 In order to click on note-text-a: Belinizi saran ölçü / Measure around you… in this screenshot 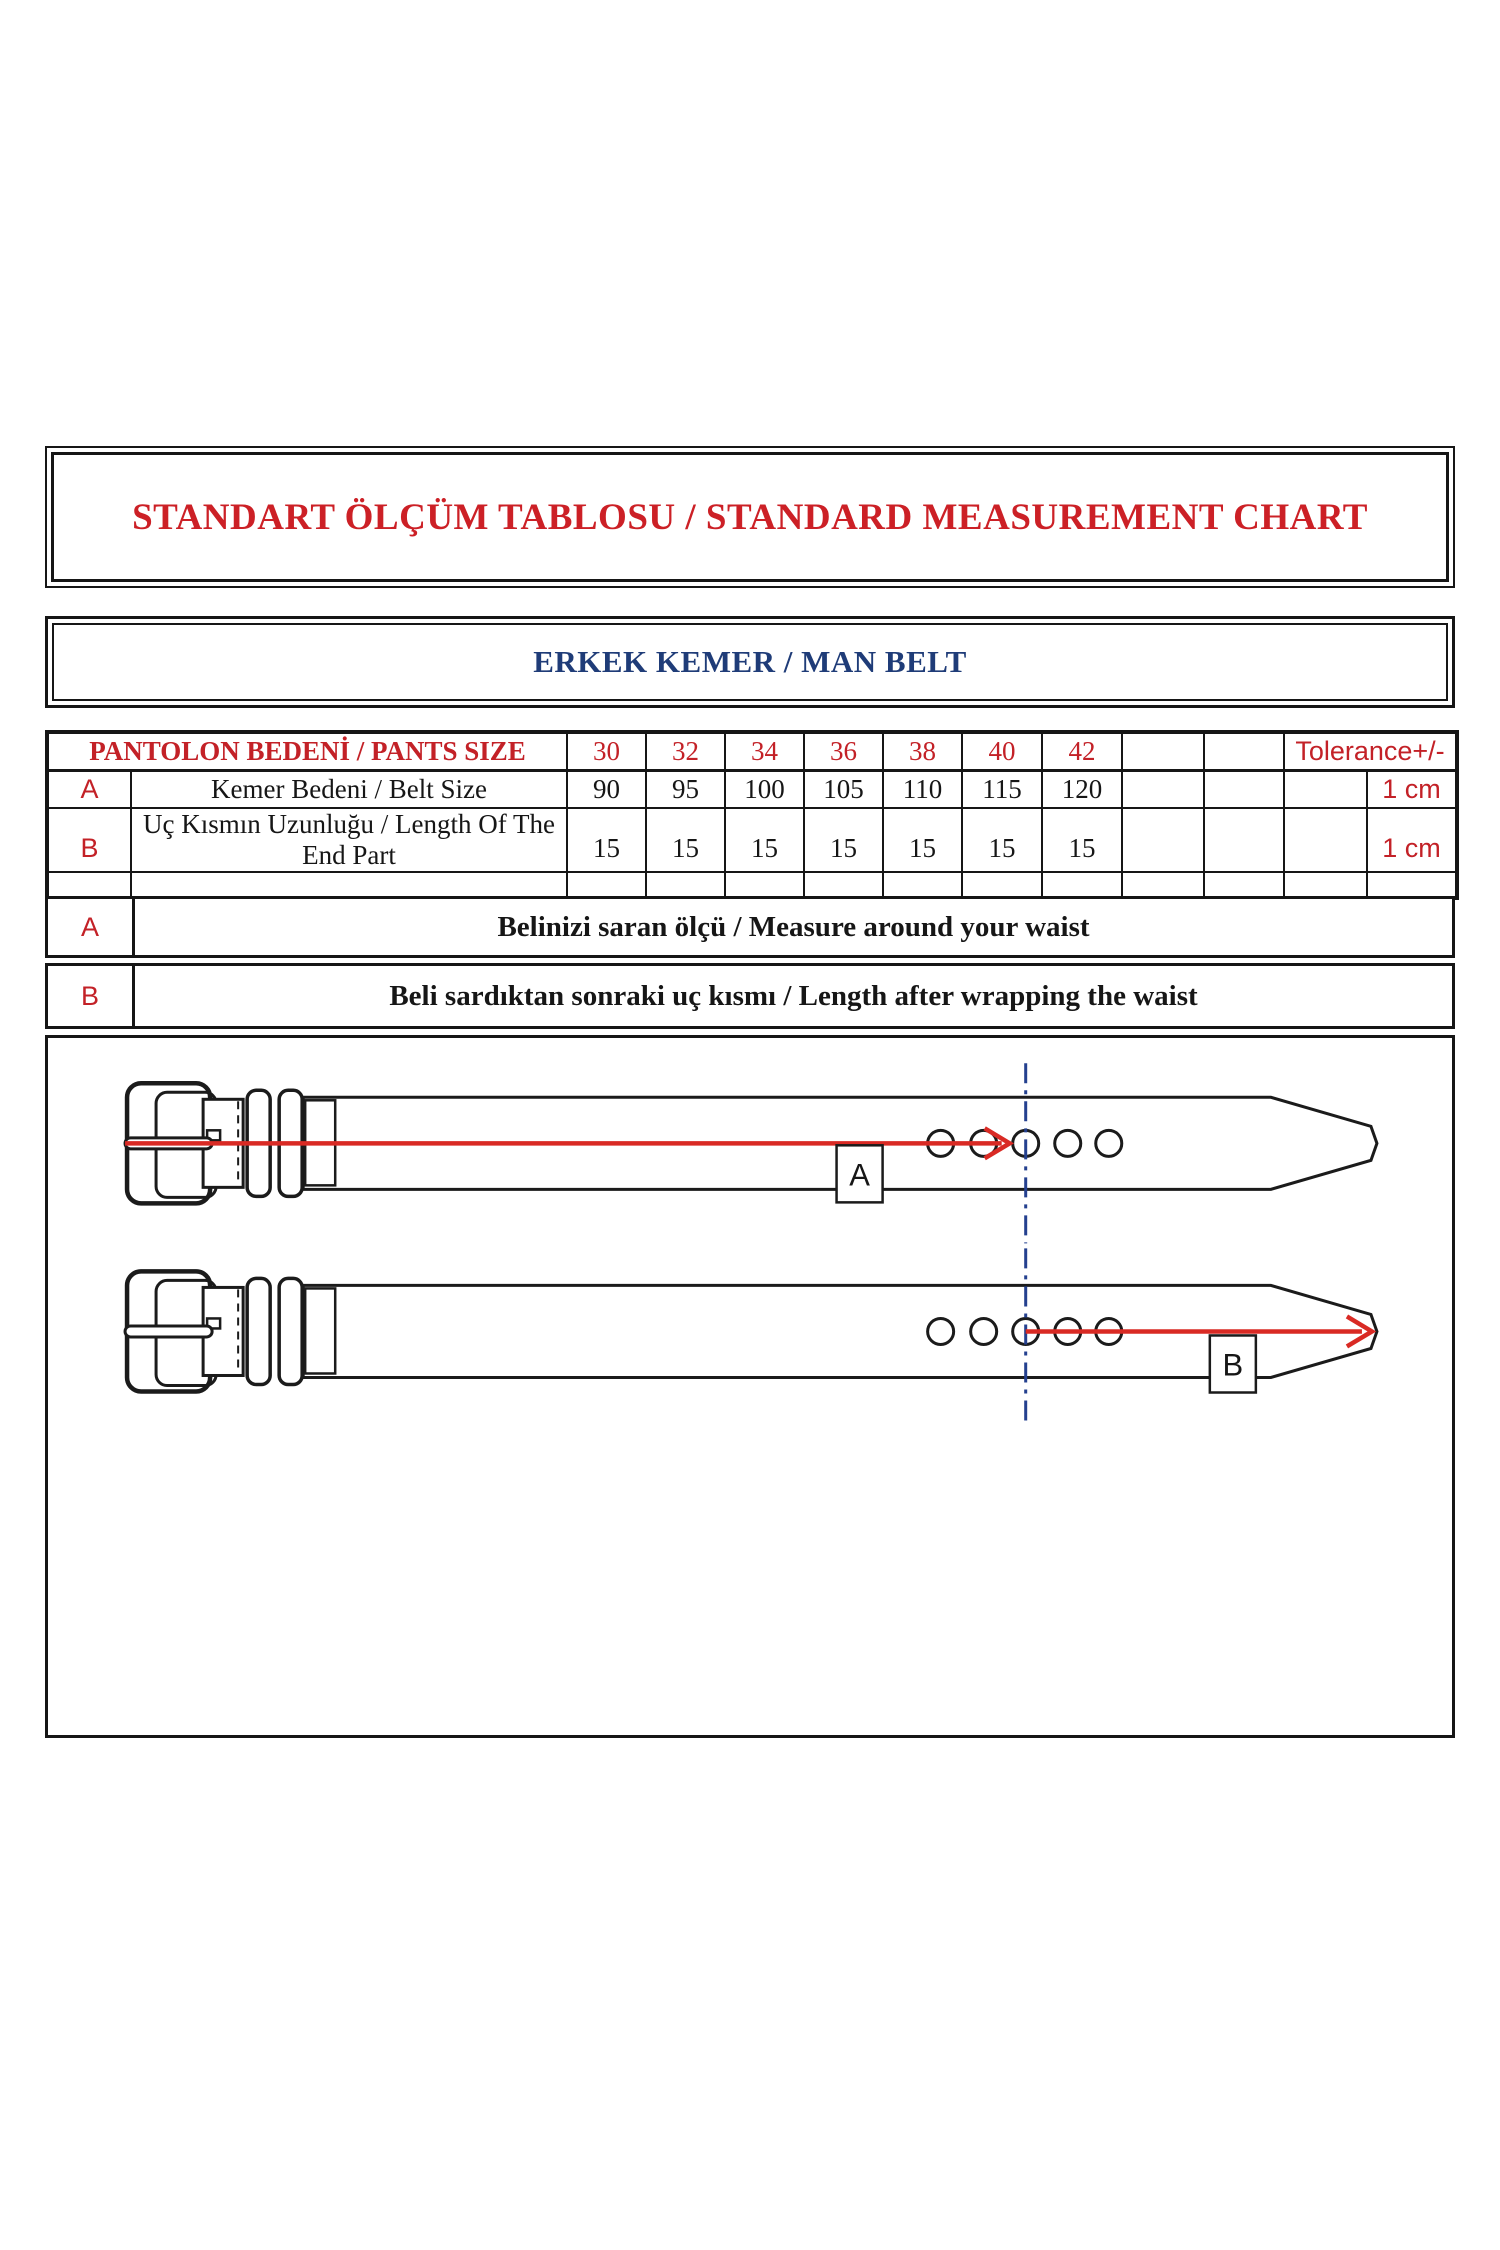, I will do `click(793, 926)`.